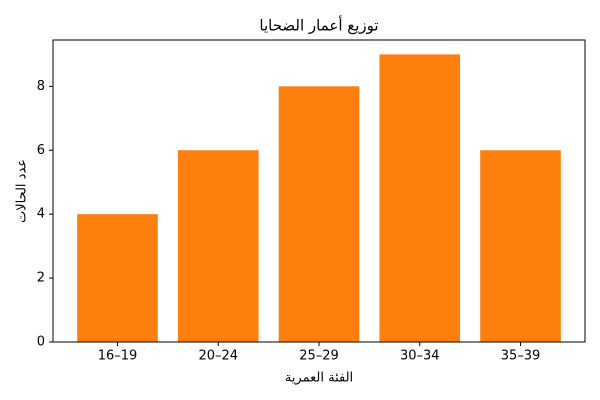 The width and height of the screenshot is (600, 400). Describe the element at coordinates (218, 356) in the screenshot. I see `x-tick-label: 20–24` at that location.